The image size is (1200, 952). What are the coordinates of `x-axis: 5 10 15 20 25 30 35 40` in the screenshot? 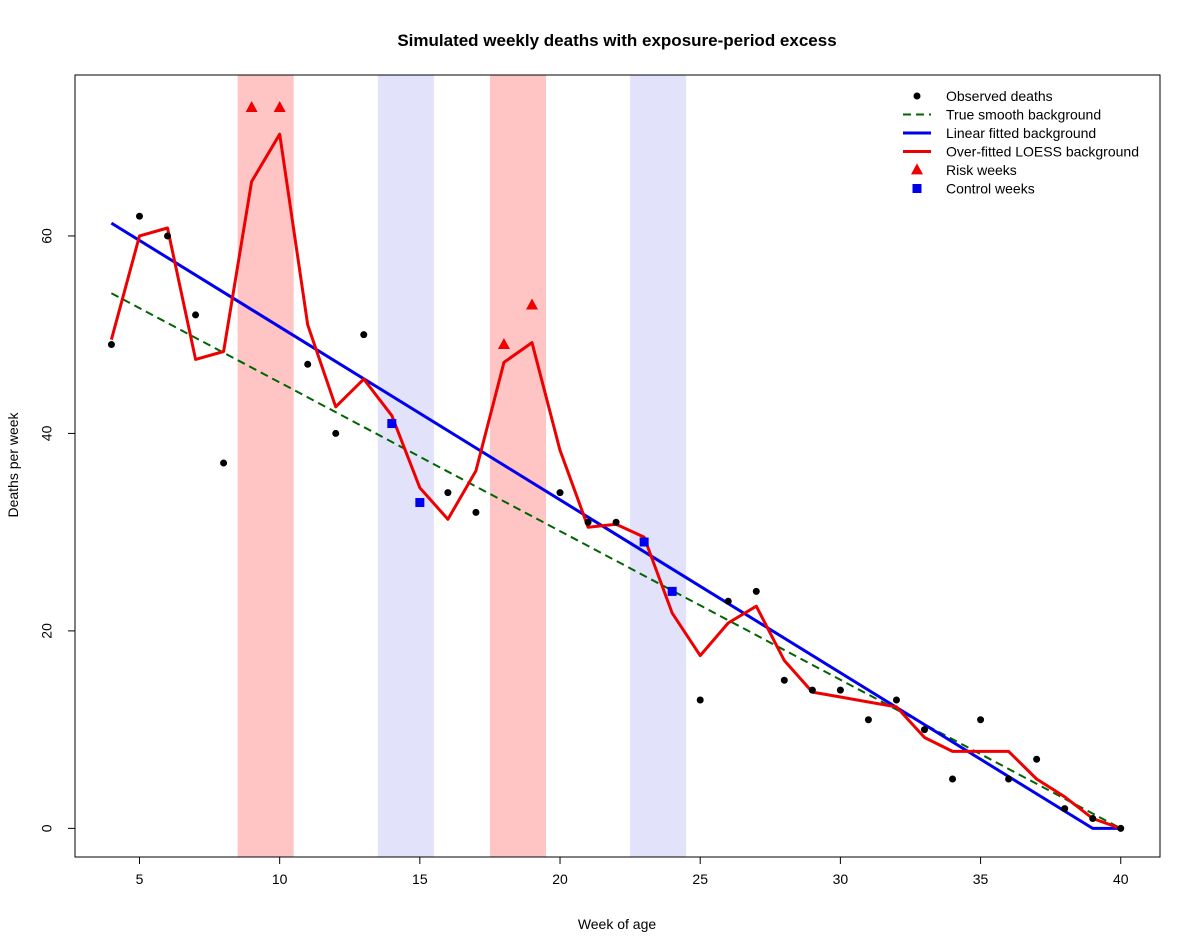 It's located at (632, 872).